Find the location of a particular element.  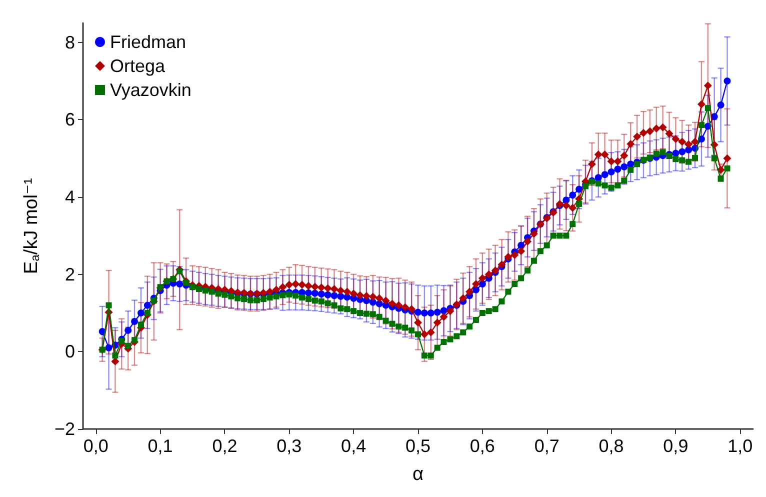

y-tick-label: 2 is located at coordinates (69, 274).